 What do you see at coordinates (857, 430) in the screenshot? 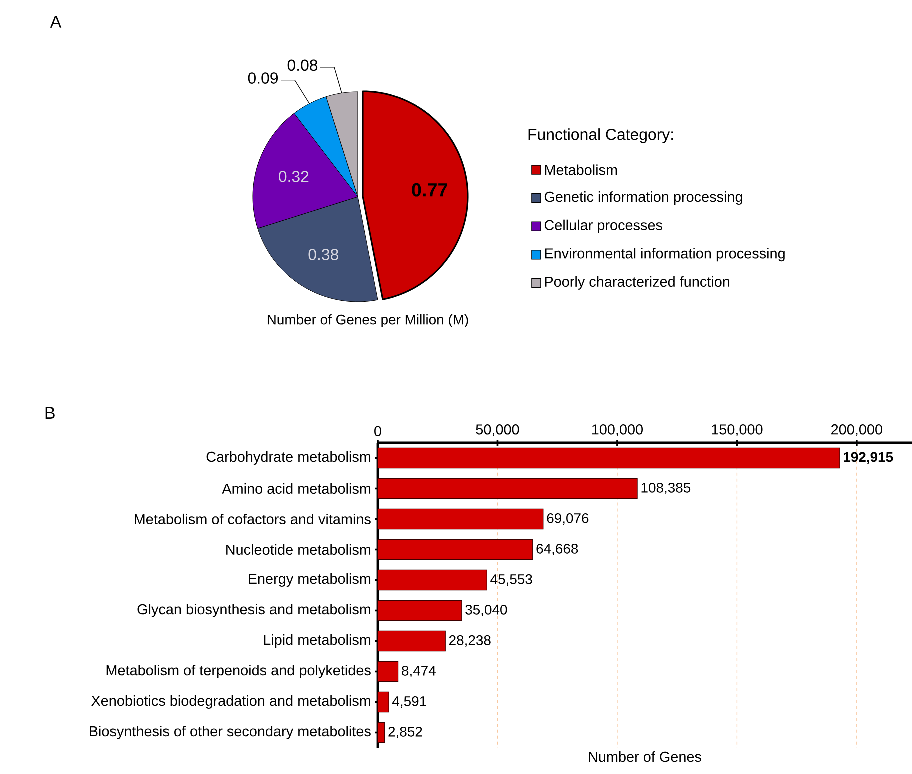
I see `x-tick-label: 200,000` at bounding box center [857, 430].